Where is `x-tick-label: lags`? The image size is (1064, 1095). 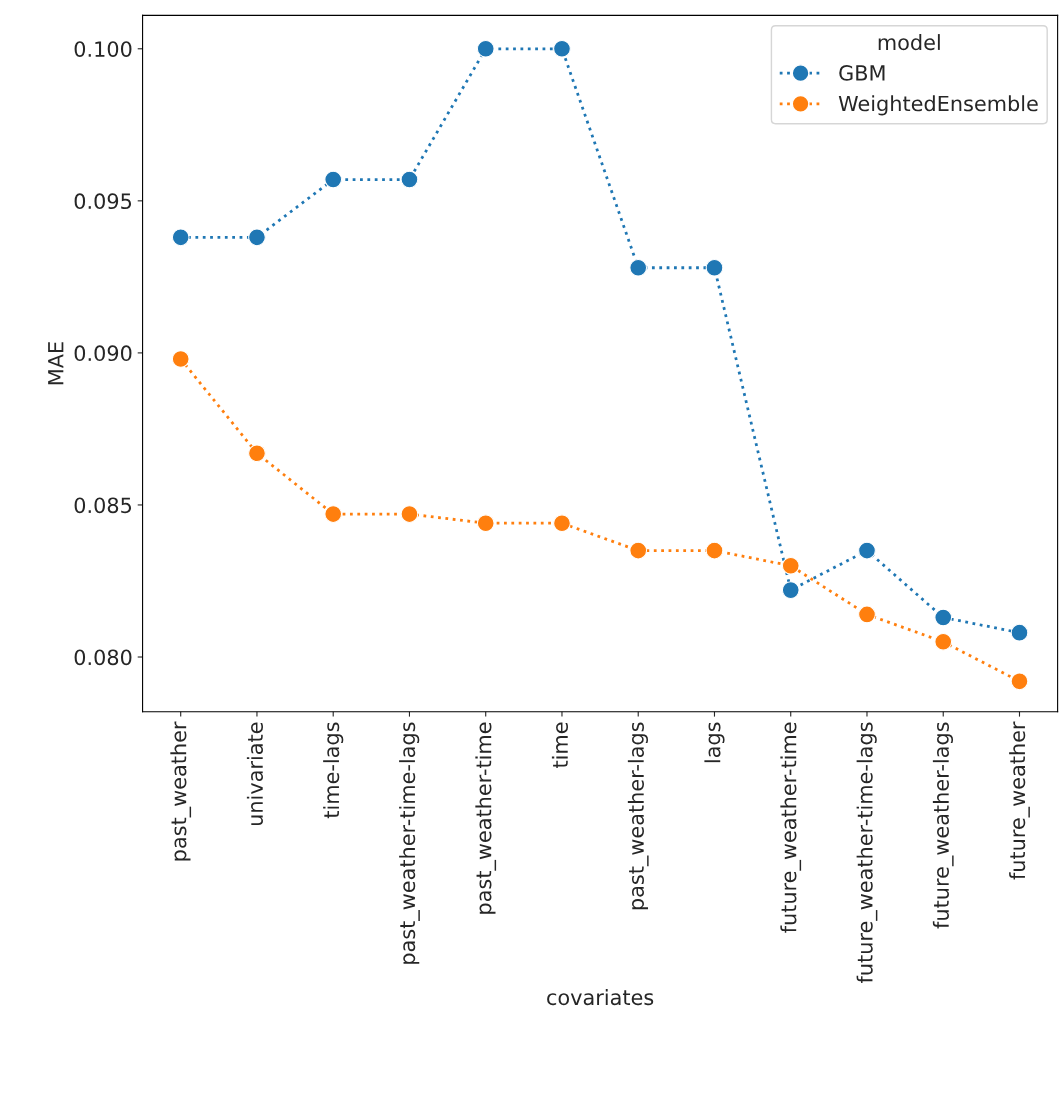
x-tick-label: lags is located at coordinates (714, 742).